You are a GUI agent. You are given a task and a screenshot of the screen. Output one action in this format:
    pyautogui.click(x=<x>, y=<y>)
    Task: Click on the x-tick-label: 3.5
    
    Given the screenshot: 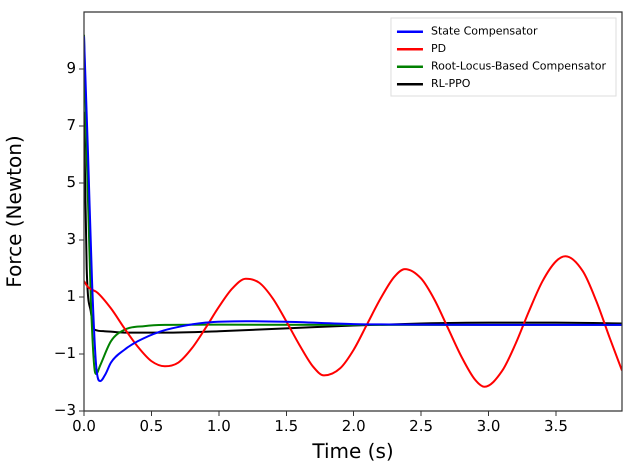 What is the action you would take?
    pyautogui.click(x=556, y=425)
    